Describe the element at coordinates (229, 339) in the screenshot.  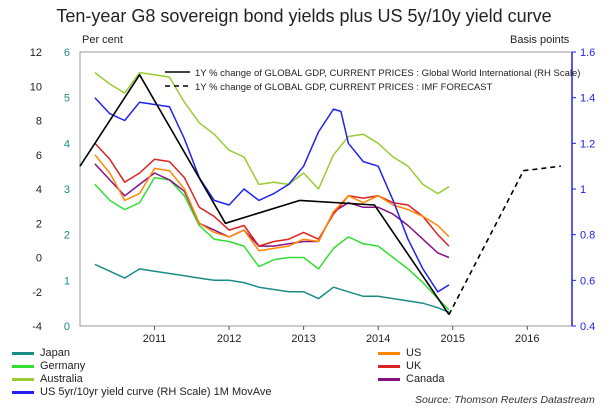
I see `x-tick-label: 2012` at that location.